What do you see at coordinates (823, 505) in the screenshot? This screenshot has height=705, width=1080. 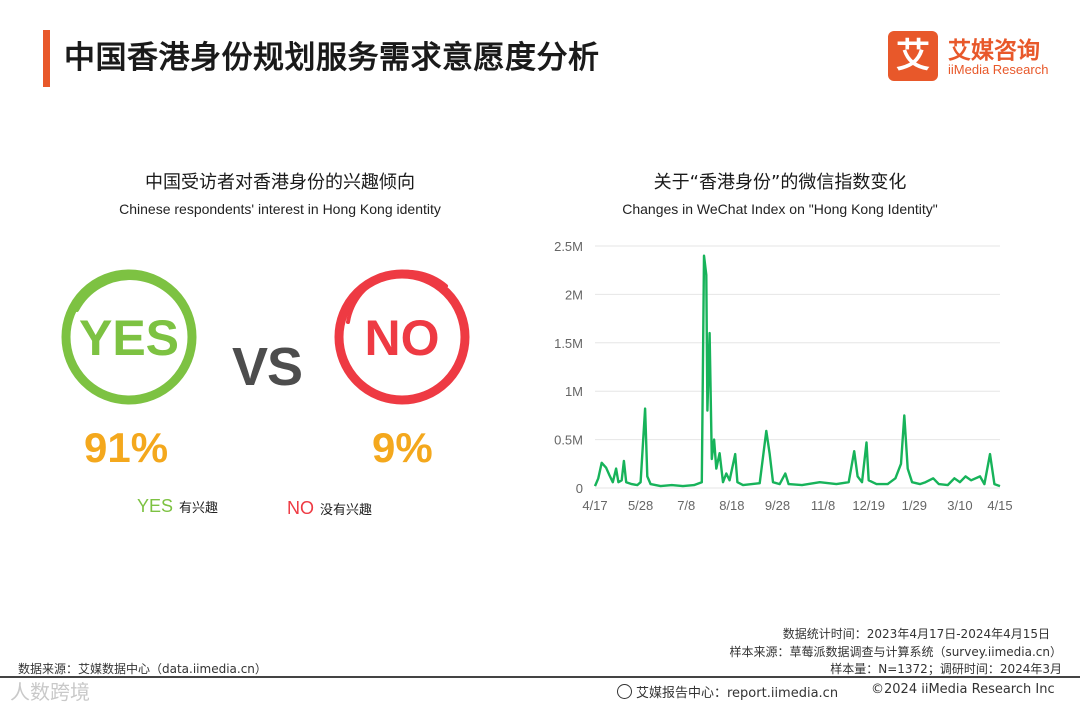 I see `x-tick-label: 11/8` at bounding box center [823, 505].